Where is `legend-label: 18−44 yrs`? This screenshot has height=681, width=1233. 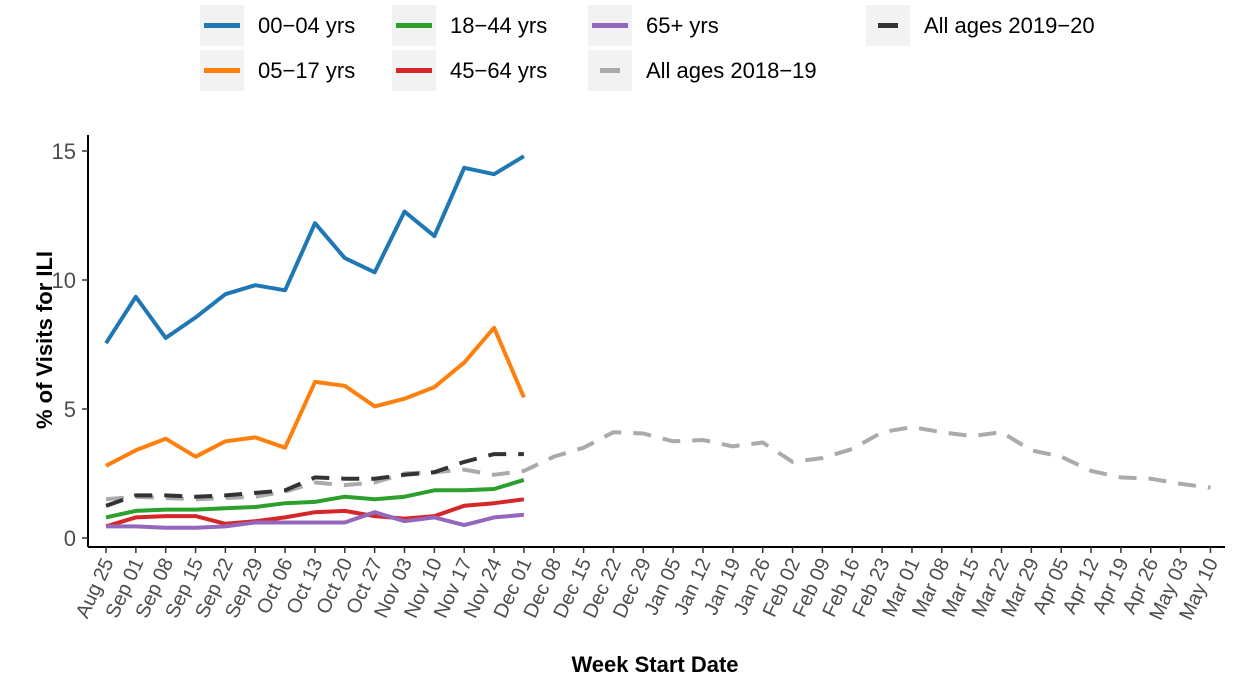
legend-label: 18−44 yrs is located at coordinates (498, 25).